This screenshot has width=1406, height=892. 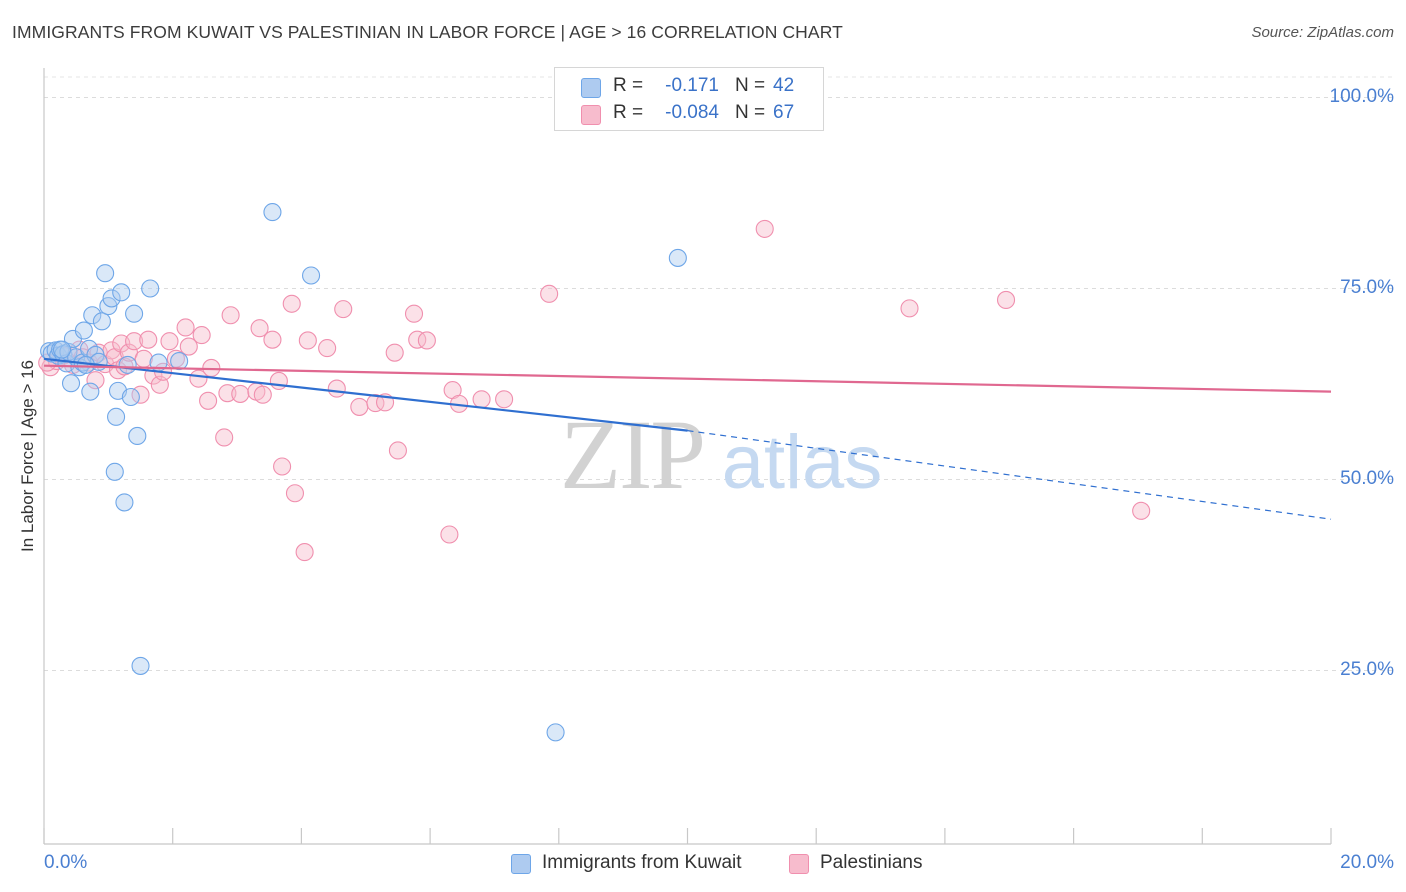 What do you see at coordinates (1322, 32) in the screenshot?
I see `source-label: Source: ZipAtlas.com` at bounding box center [1322, 32].